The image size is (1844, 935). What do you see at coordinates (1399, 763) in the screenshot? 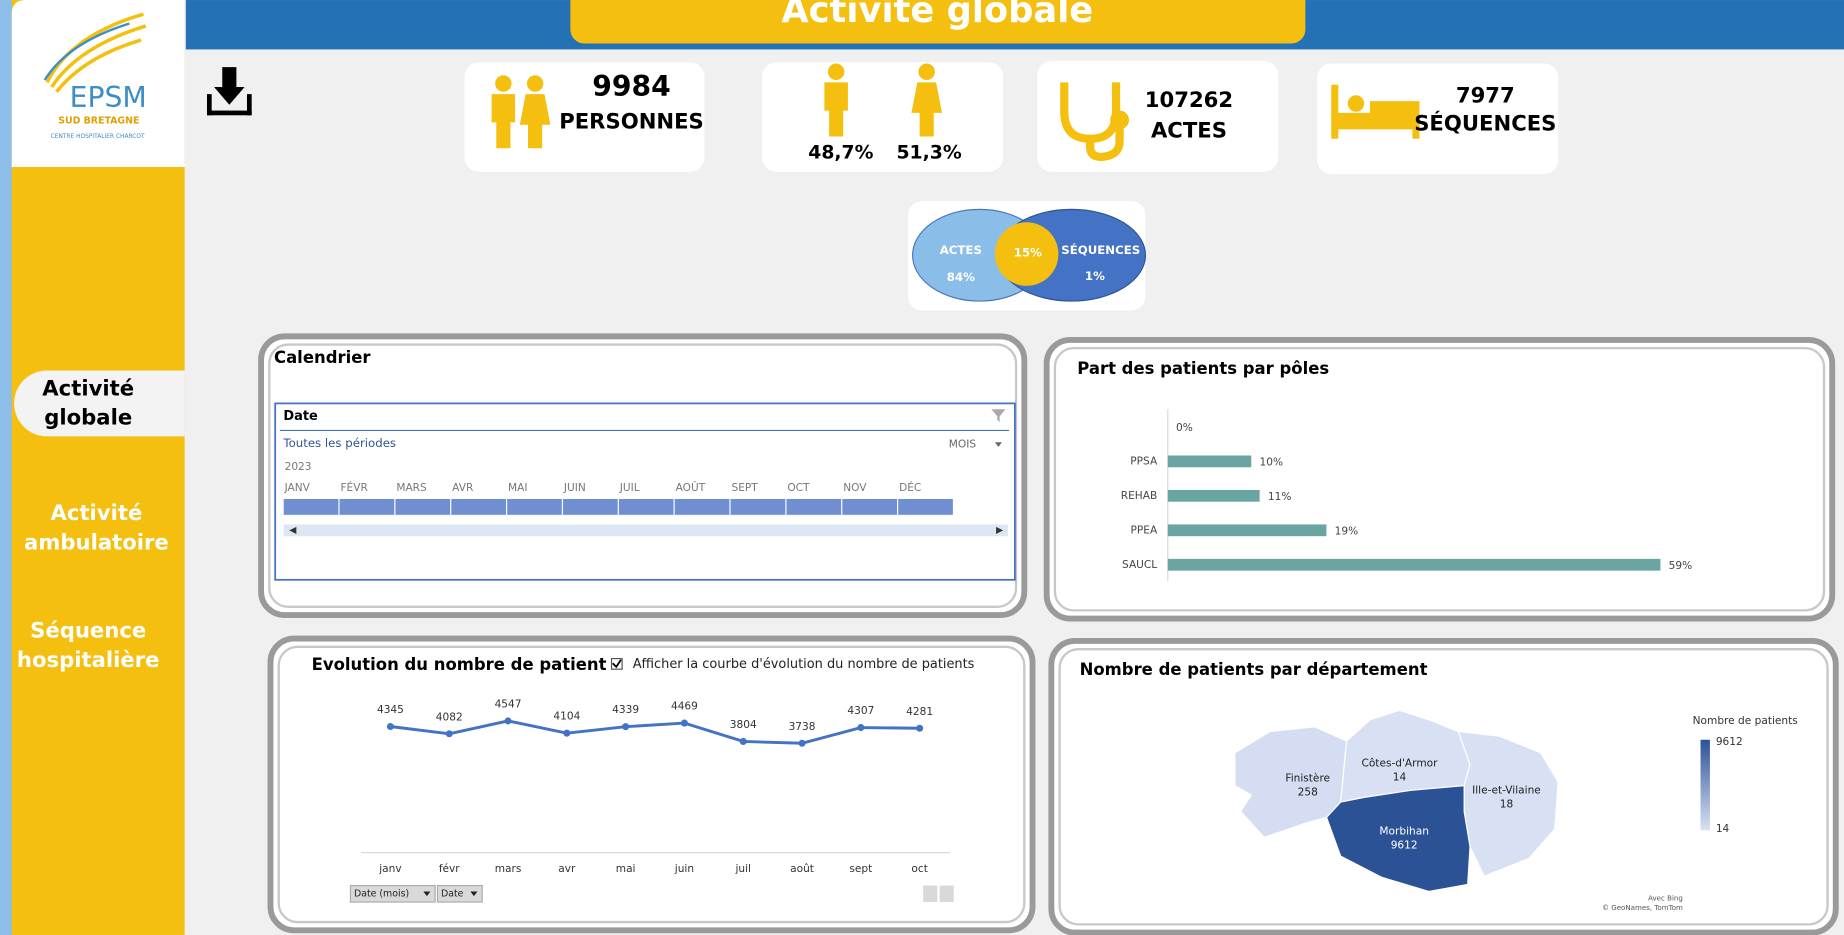
I see `region-name: Côtes-d'Armor` at bounding box center [1399, 763].